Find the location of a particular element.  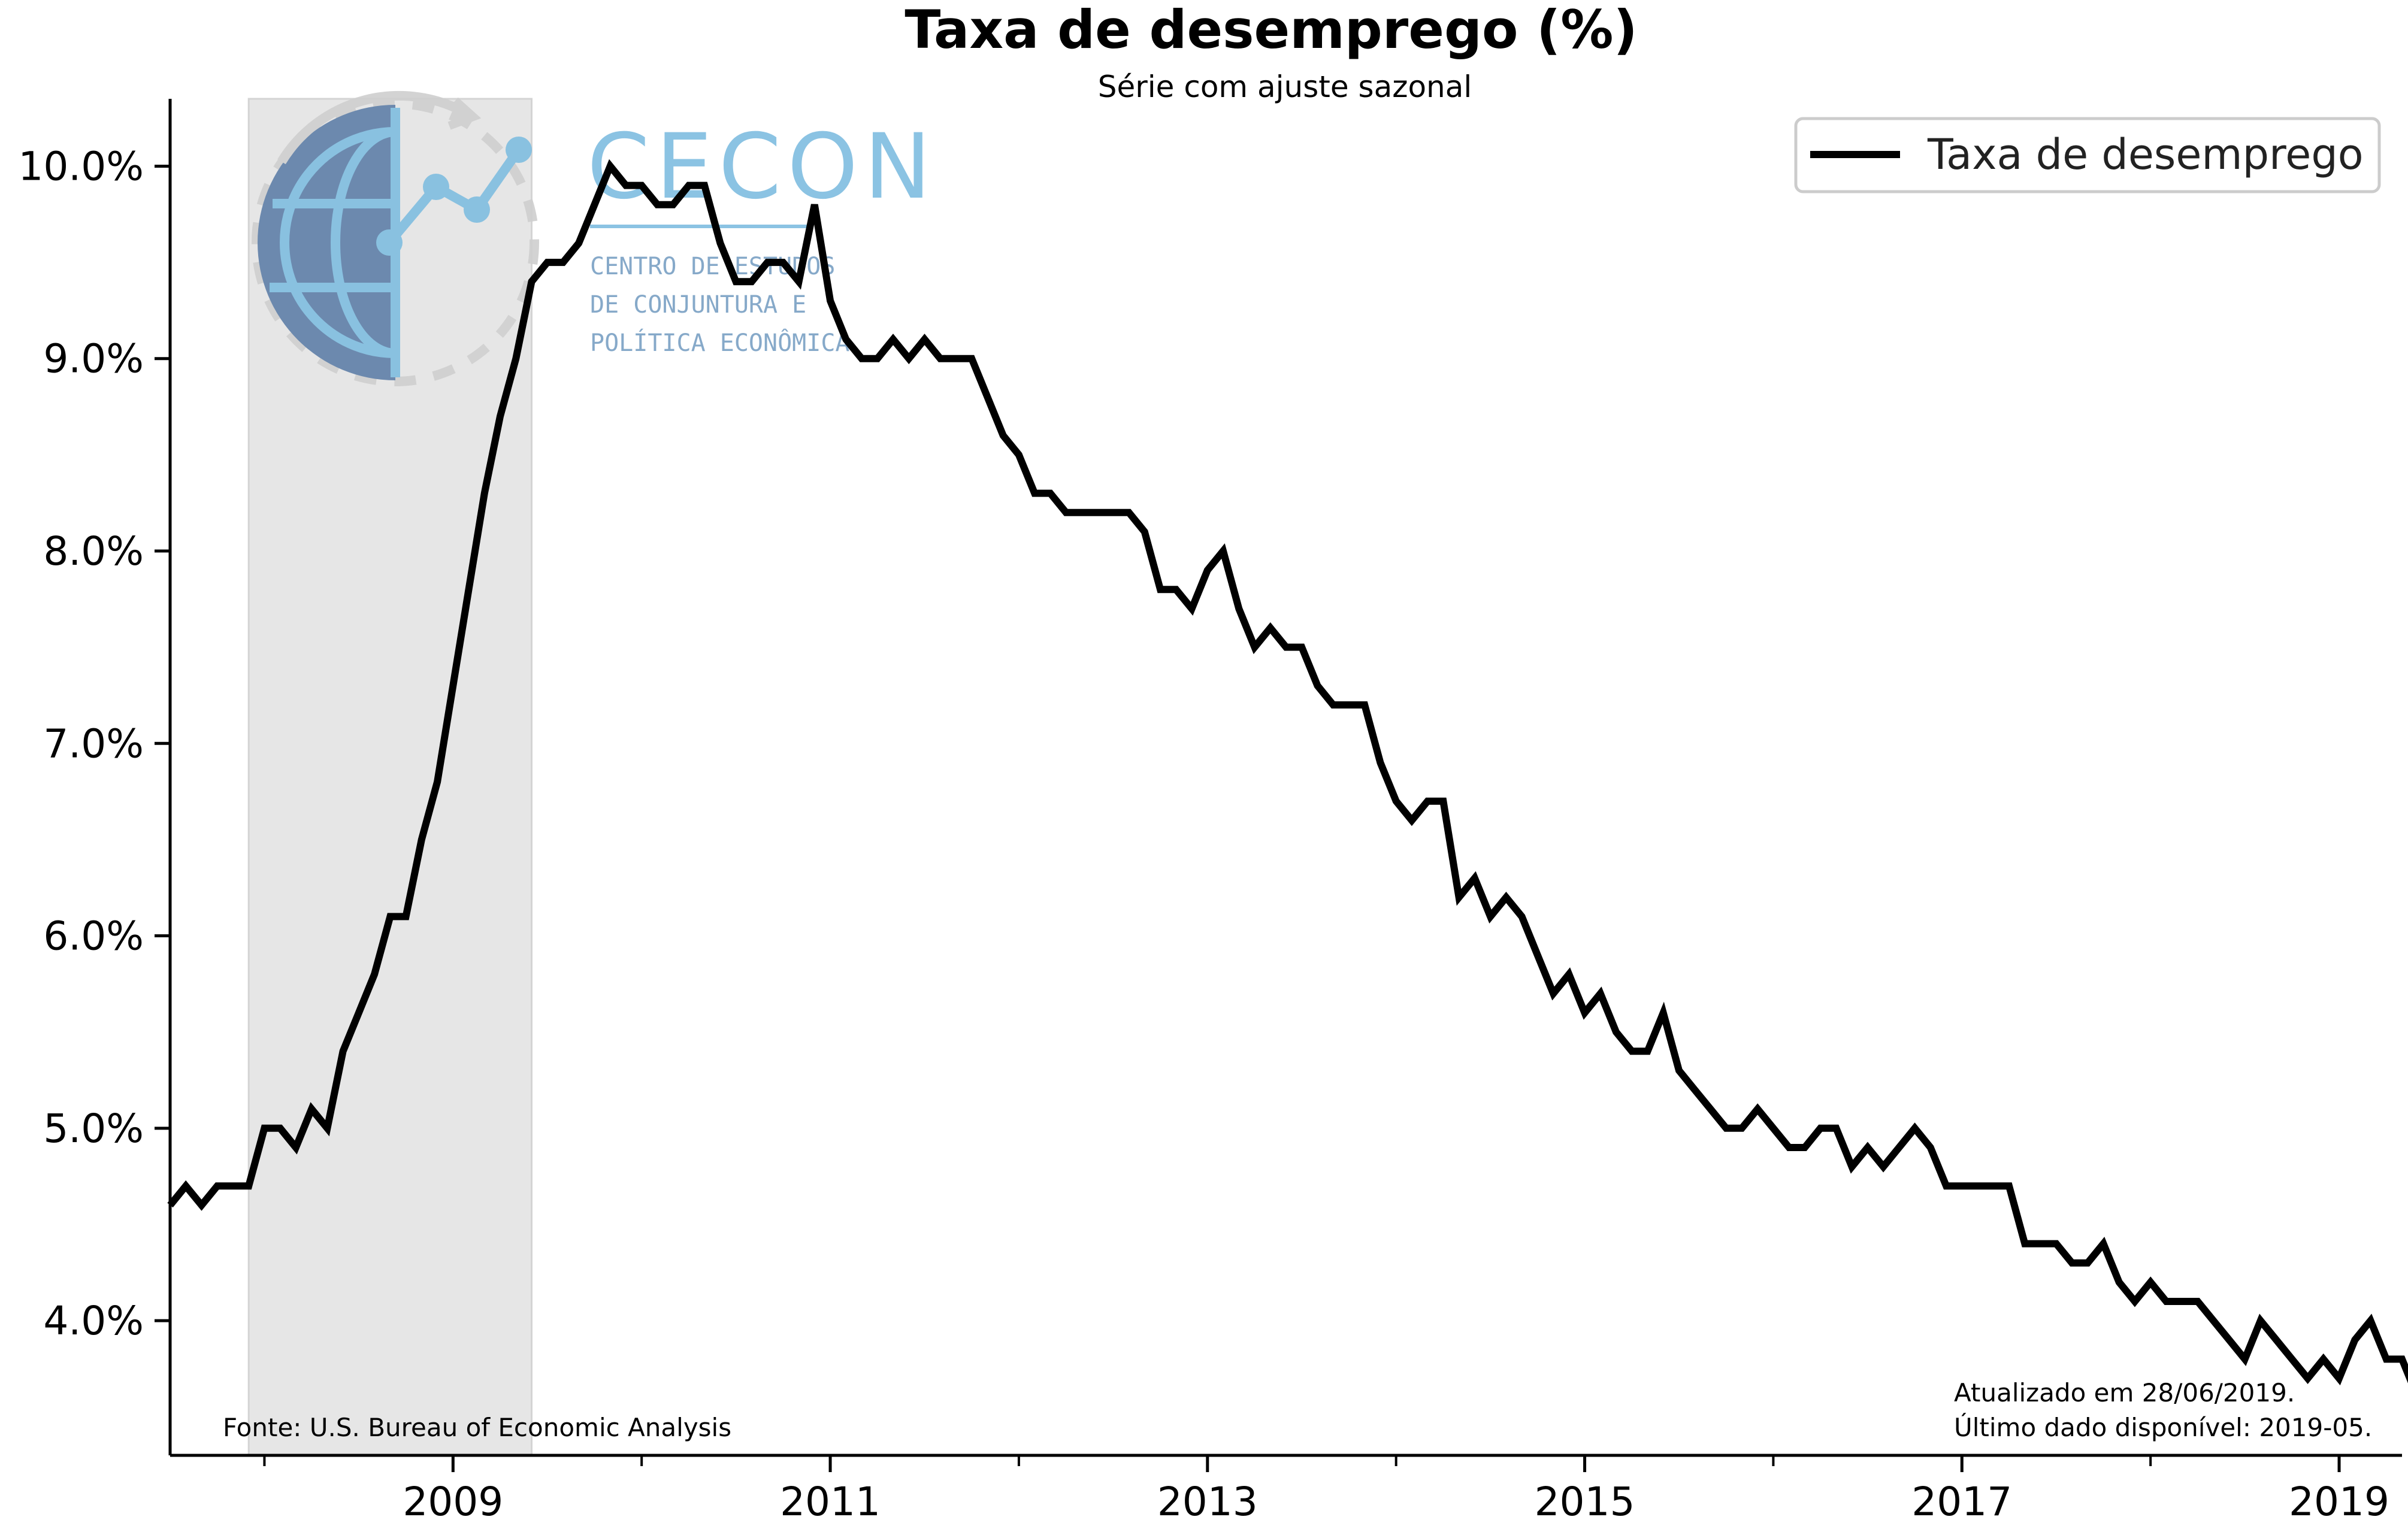

y-tick-label: 8.0% is located at coordinates (93, 551).